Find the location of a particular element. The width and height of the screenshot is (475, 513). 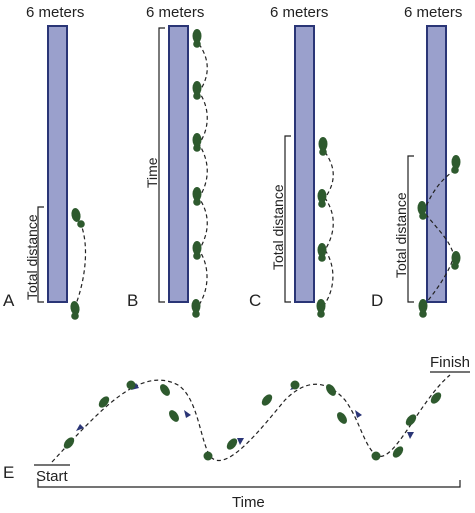

panel-d-top-label: 6 meters is located at coordinates (433, 12).